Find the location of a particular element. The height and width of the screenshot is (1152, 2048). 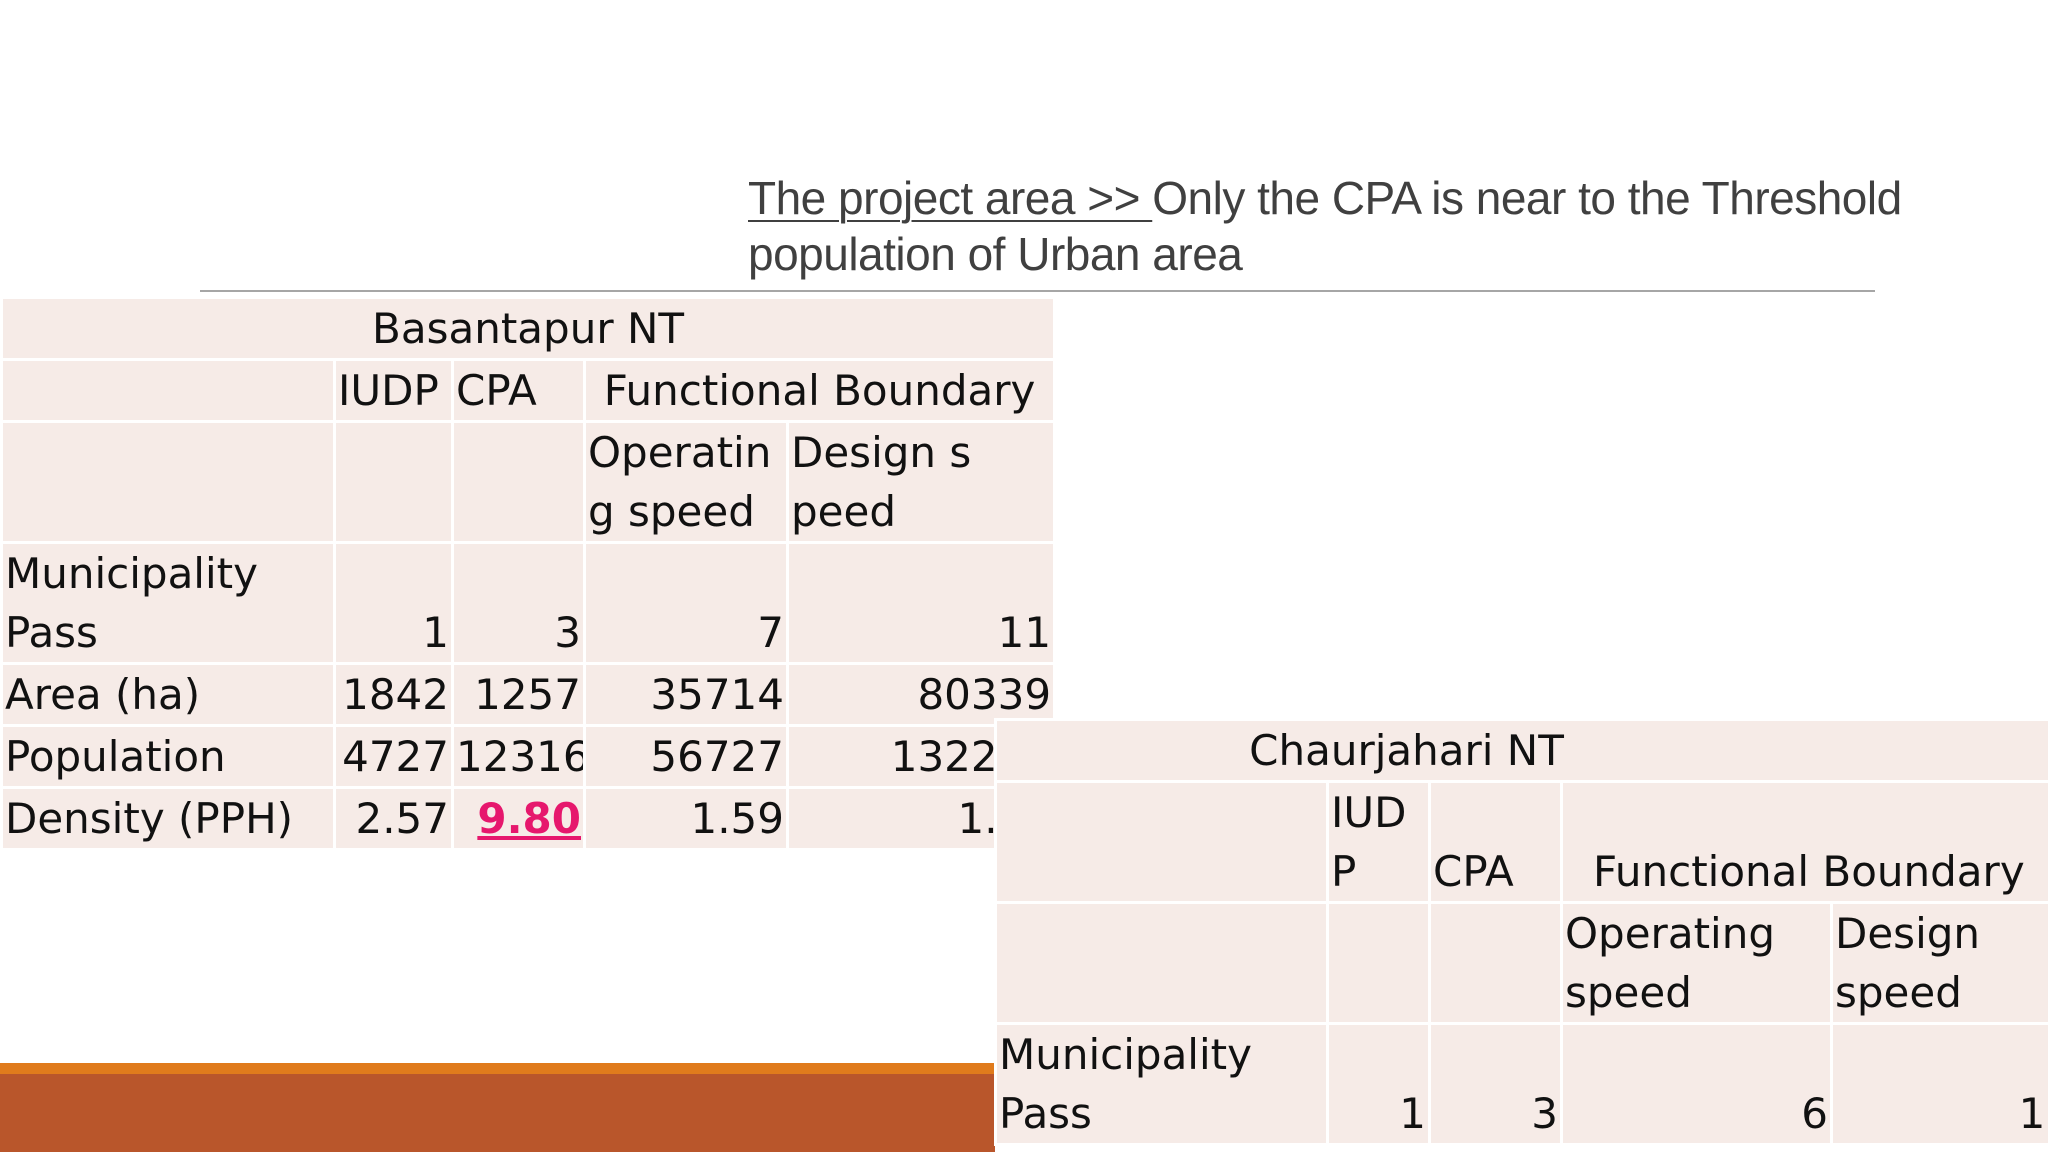

cell-iudp: 2.57 is located at coordinates (393, 818).